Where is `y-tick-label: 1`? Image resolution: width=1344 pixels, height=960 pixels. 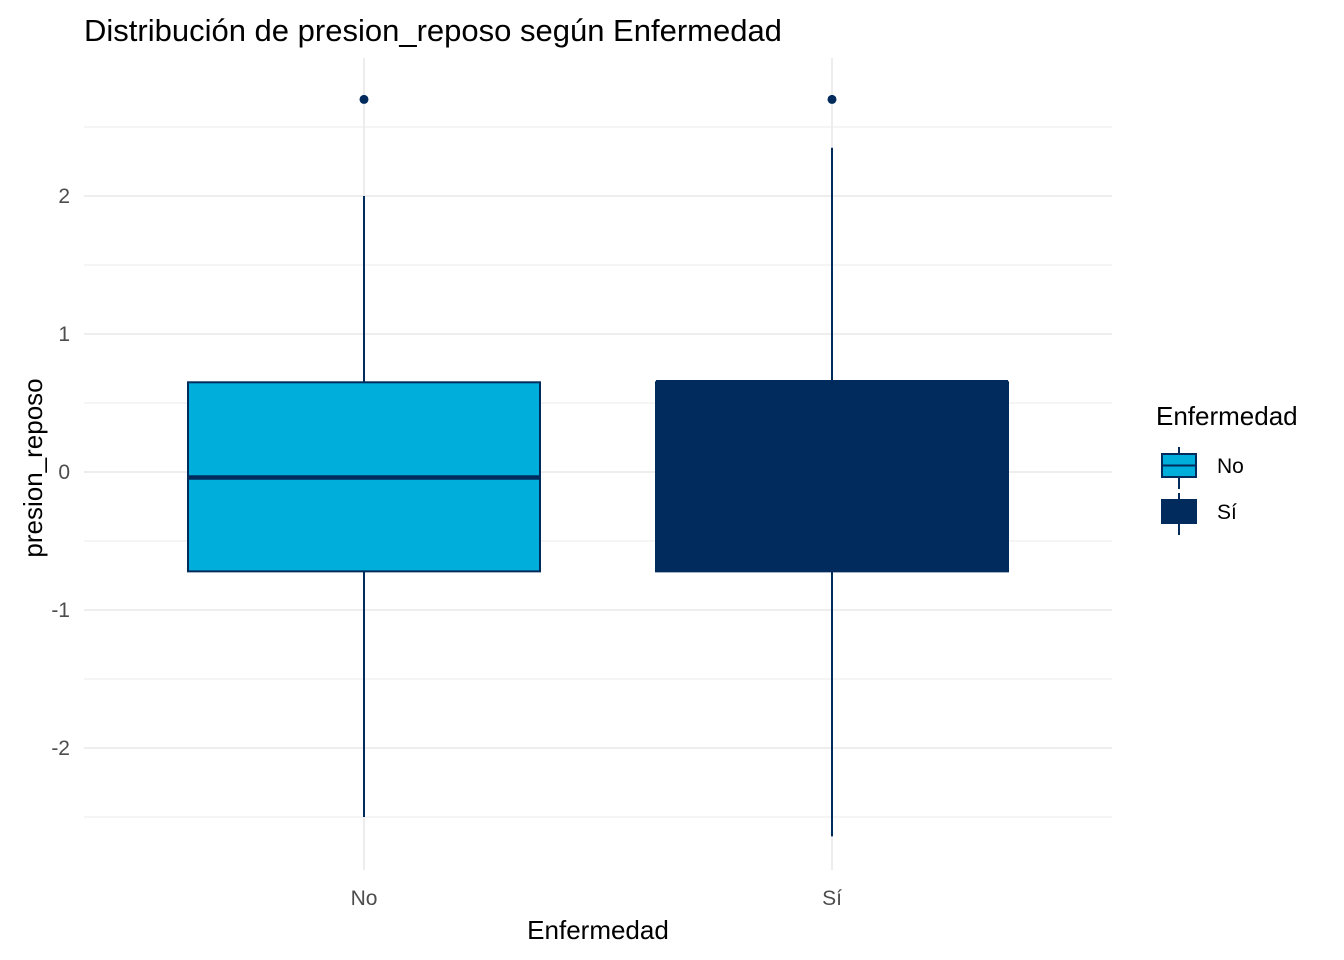
y-tick-label: 1 is located at coordinates (64, 334).